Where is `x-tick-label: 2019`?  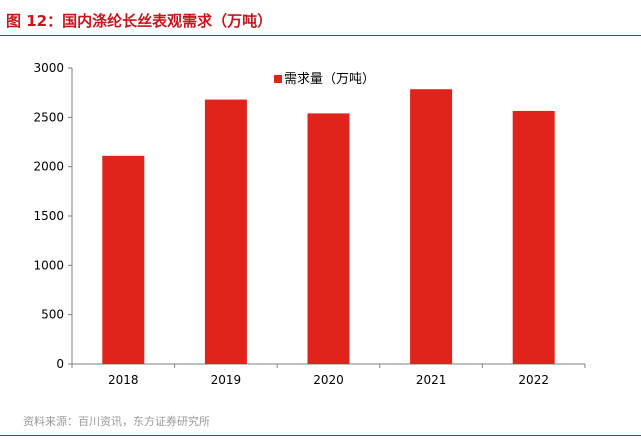
x-tick-label: 2019 is located at coordinates (226, 380).